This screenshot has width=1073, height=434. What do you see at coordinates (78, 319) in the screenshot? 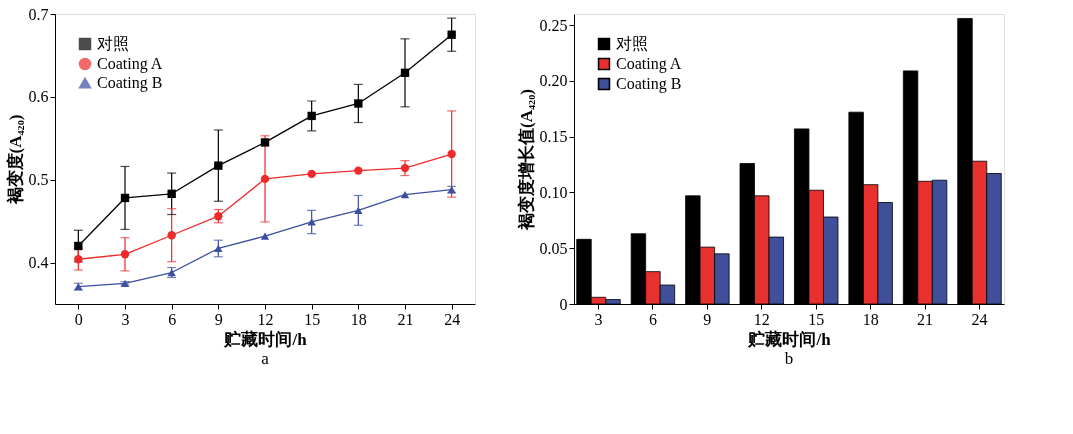
I see `x-tick-label: 0` at bounding box center [78, 319].